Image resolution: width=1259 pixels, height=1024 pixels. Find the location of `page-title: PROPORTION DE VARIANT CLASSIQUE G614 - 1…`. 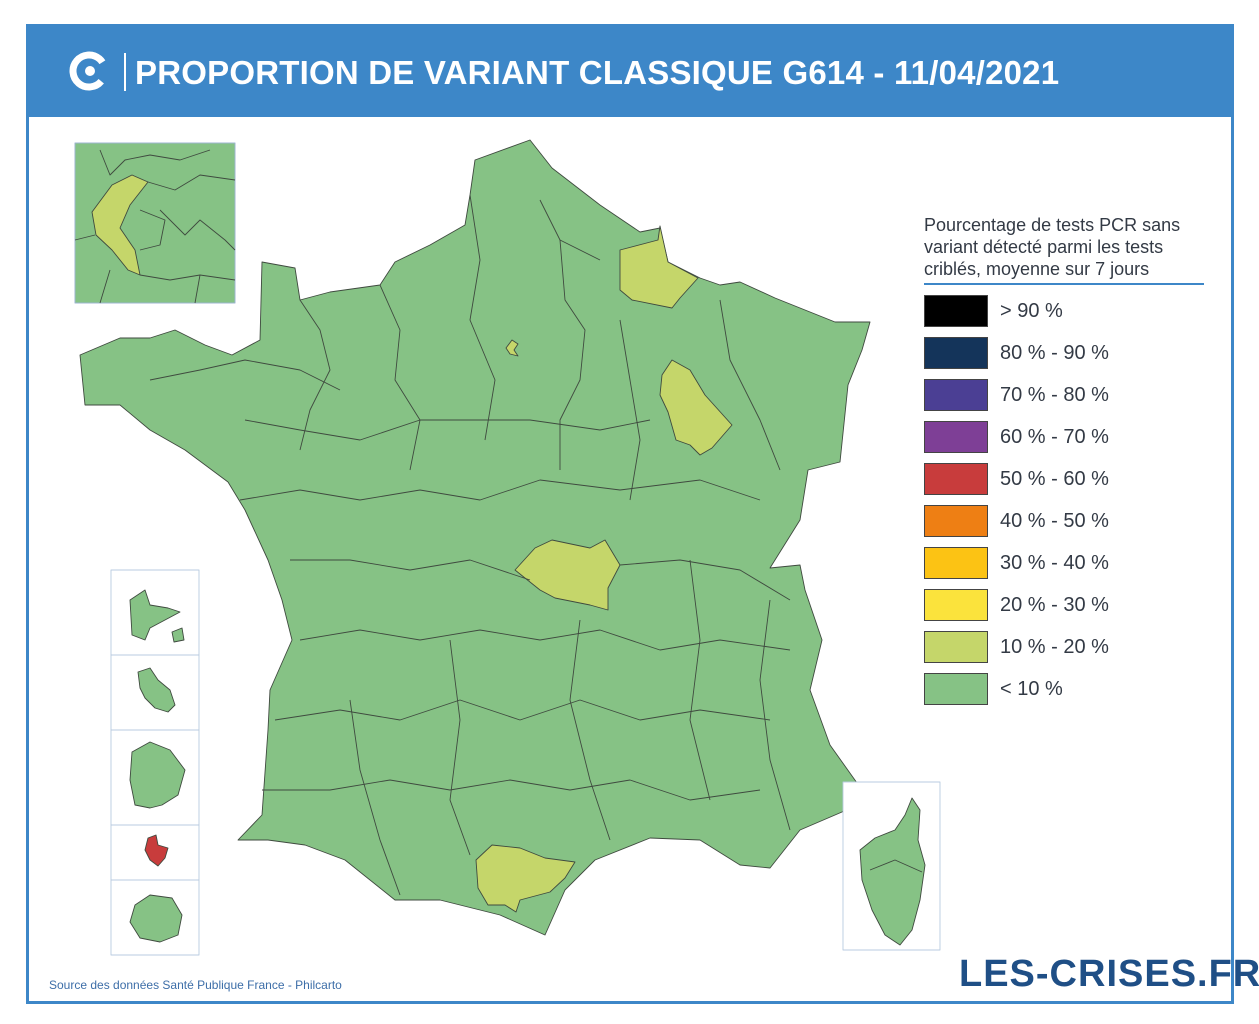

page-title: PROPORTION DE VARIANT CLASSIQUE G614 - 1… is located at coordinates (597, 72).